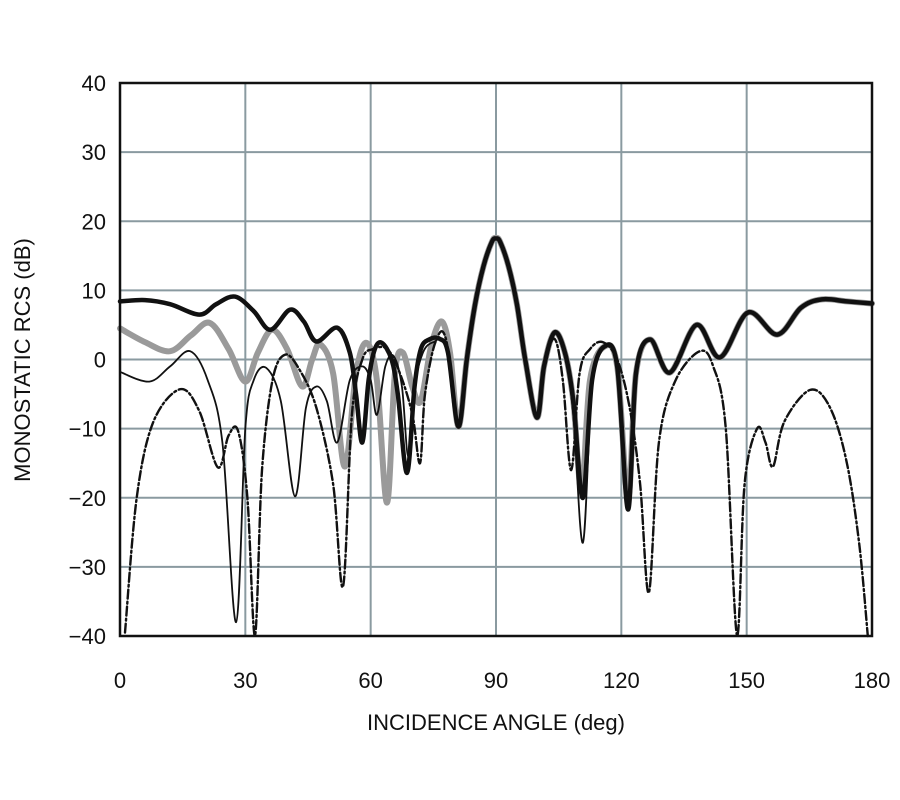 Image resolution: width=900 pixels, height=800 pixels. I want to click on y-tick-label: 10, so click(94, 290).